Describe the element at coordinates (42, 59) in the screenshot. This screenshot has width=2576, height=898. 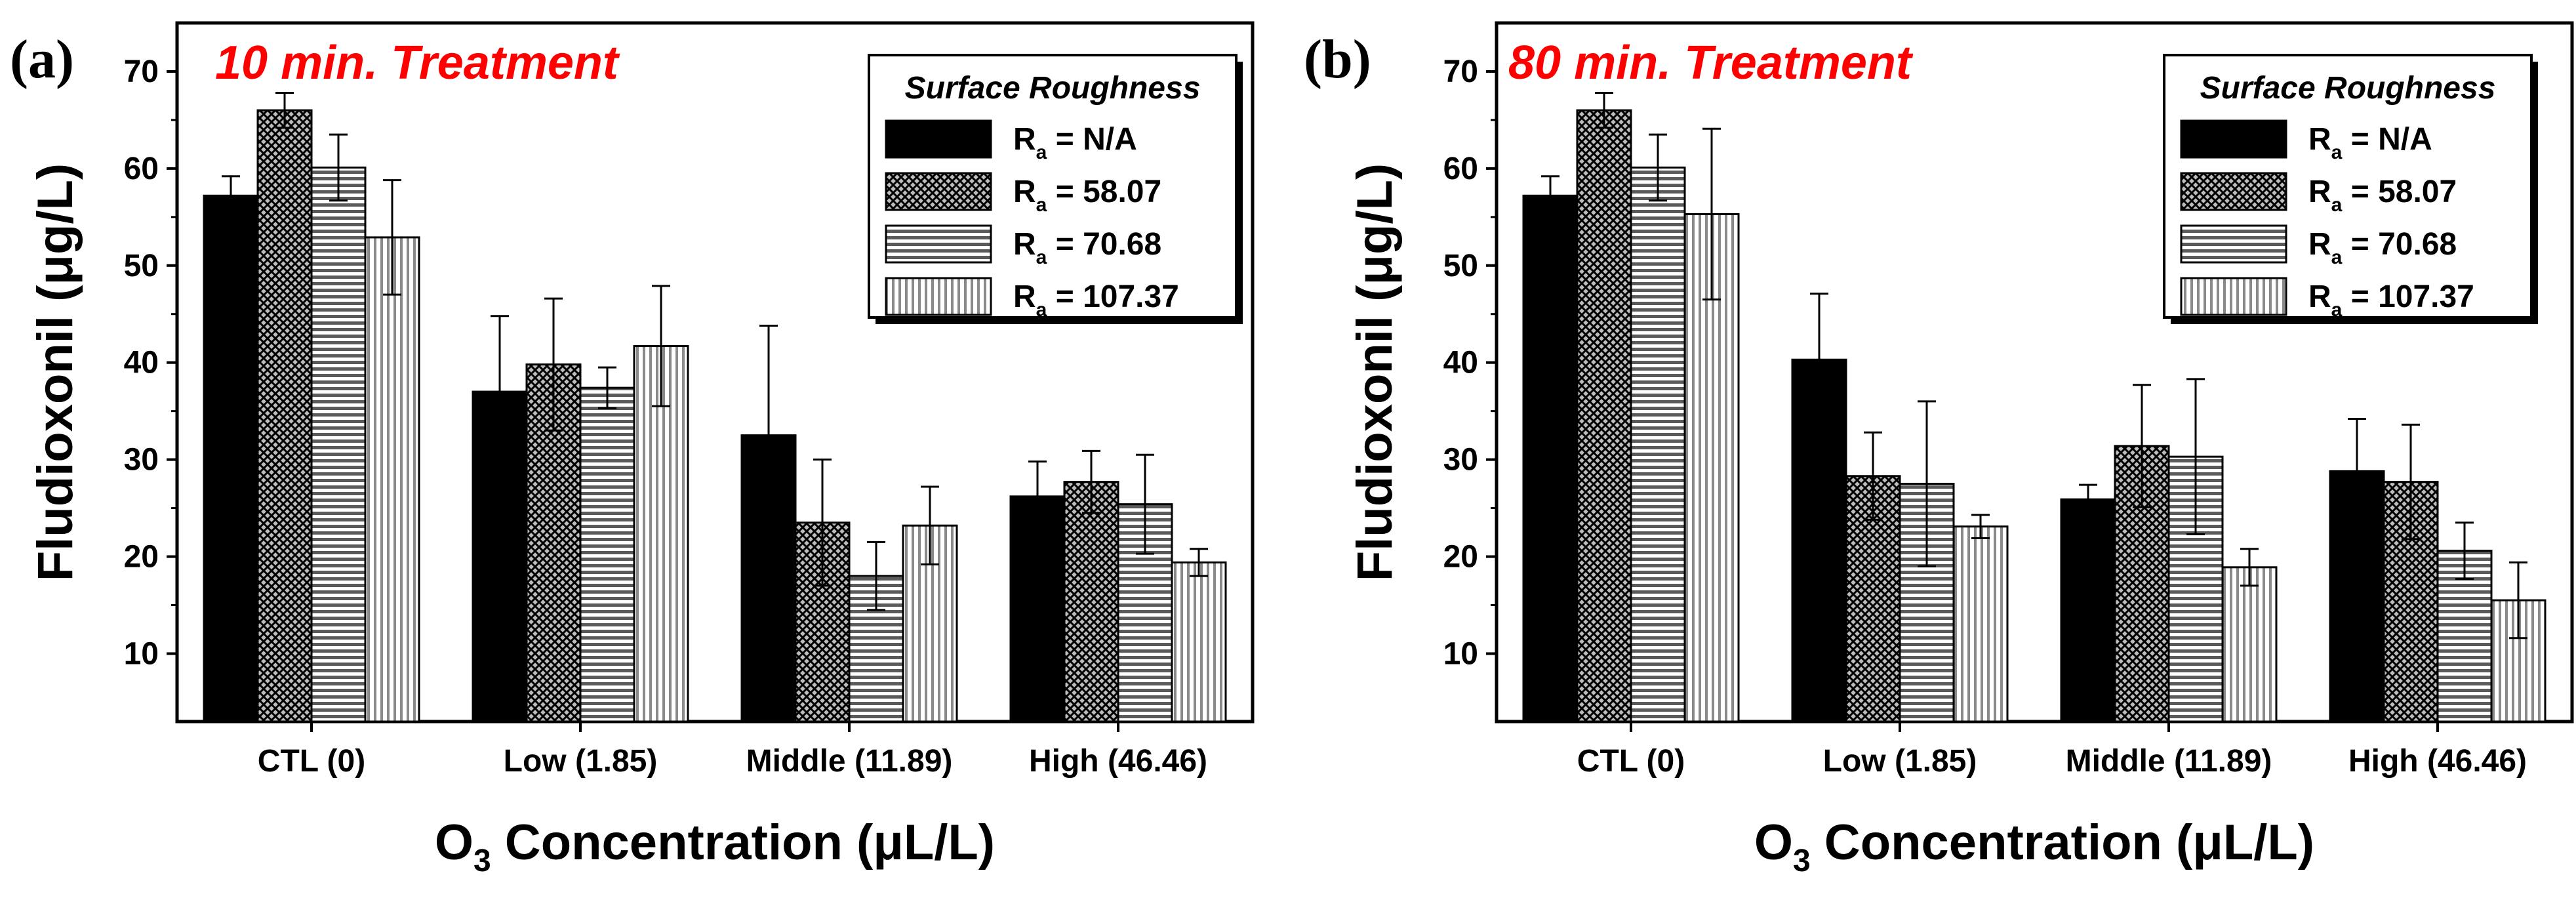
I see `panel-label: (a)` at that location.